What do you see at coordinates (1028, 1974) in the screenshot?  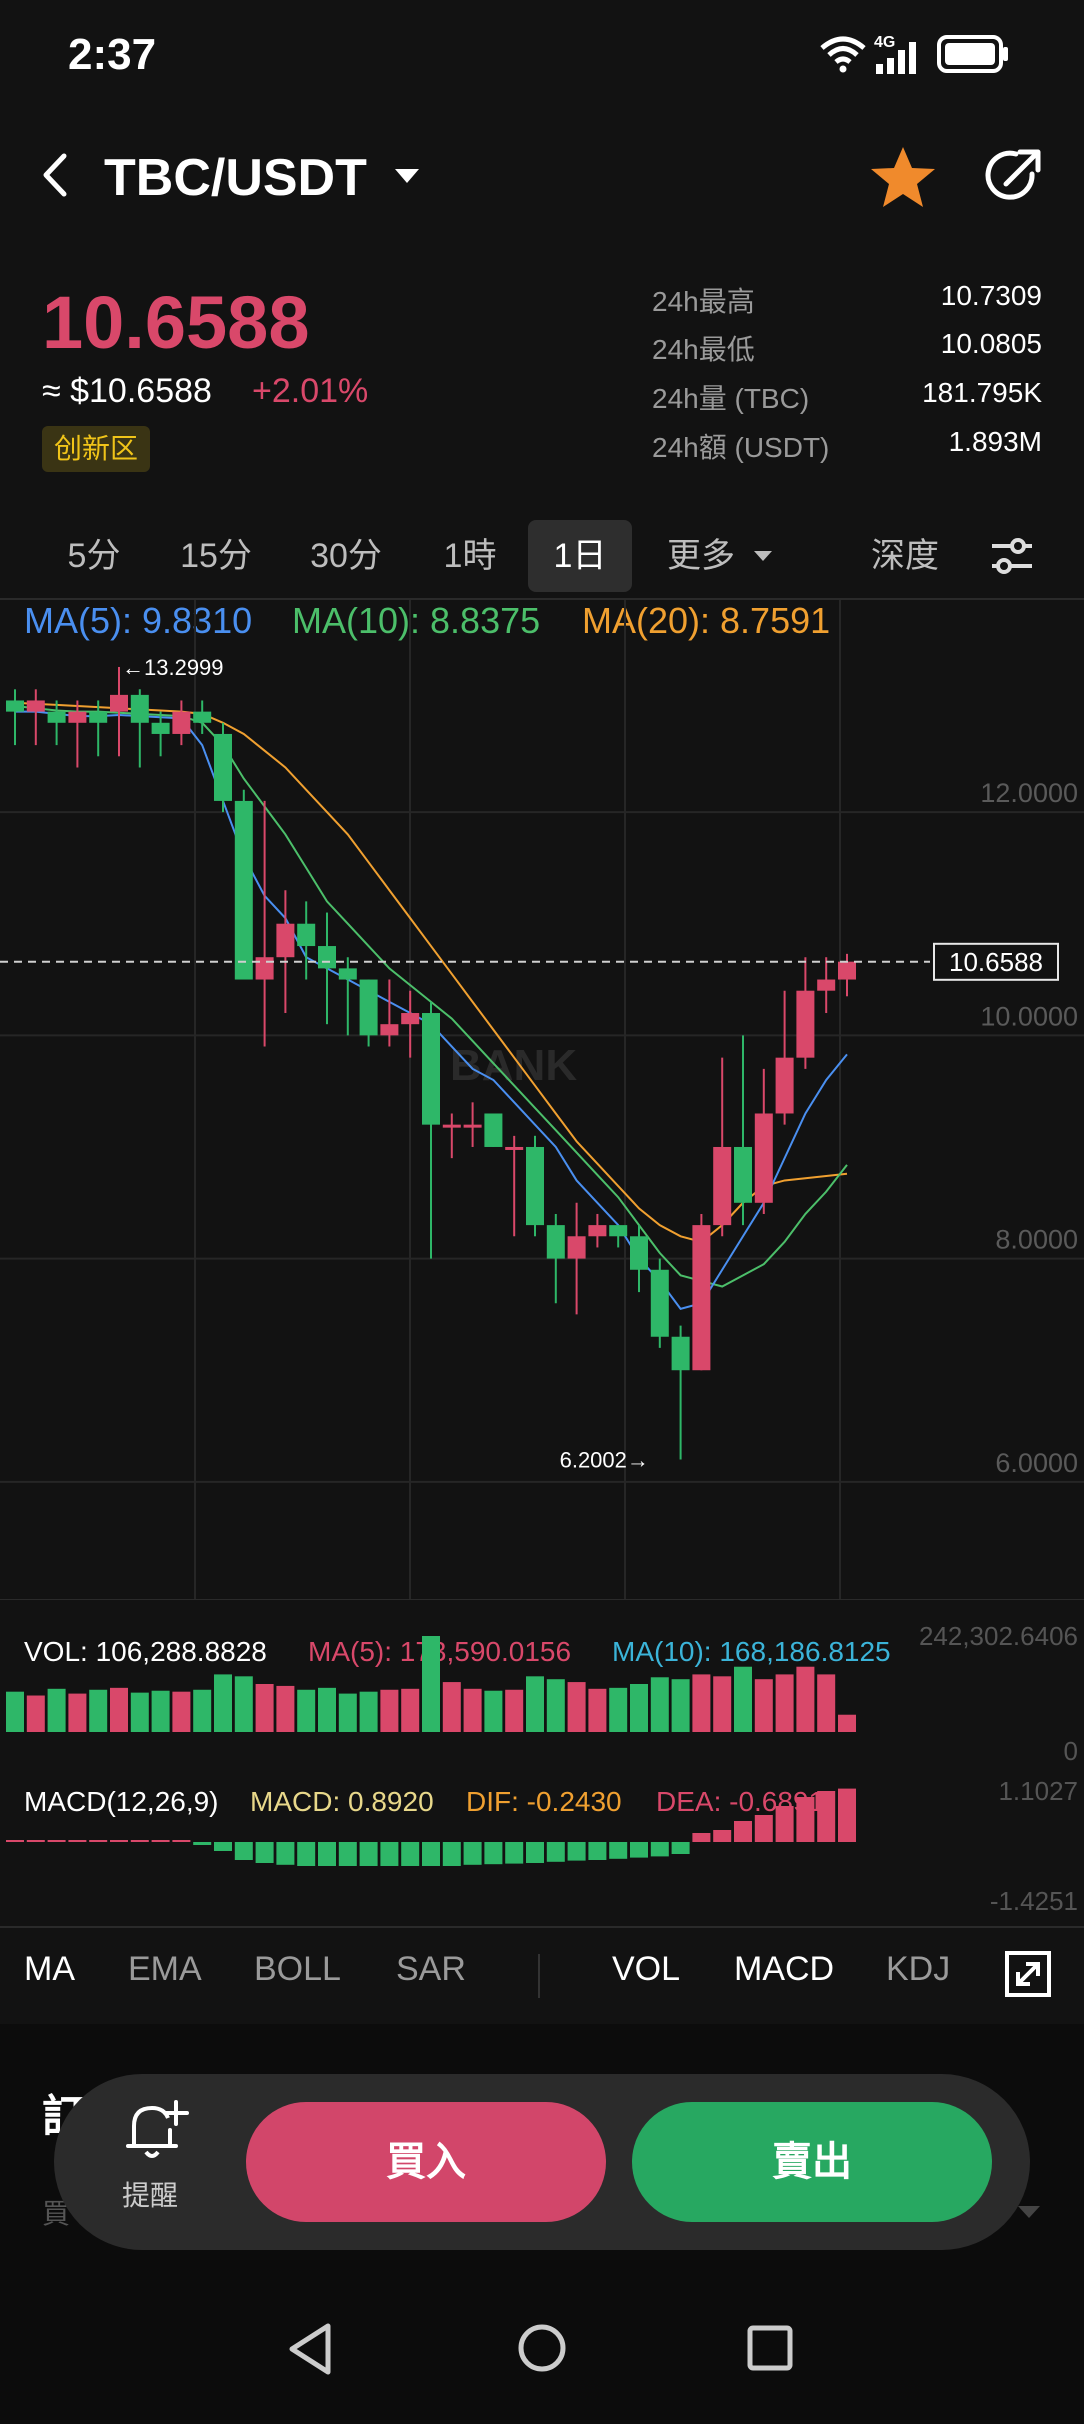 I see `fullscreen-icon` at bounding box center [1028, 1974].